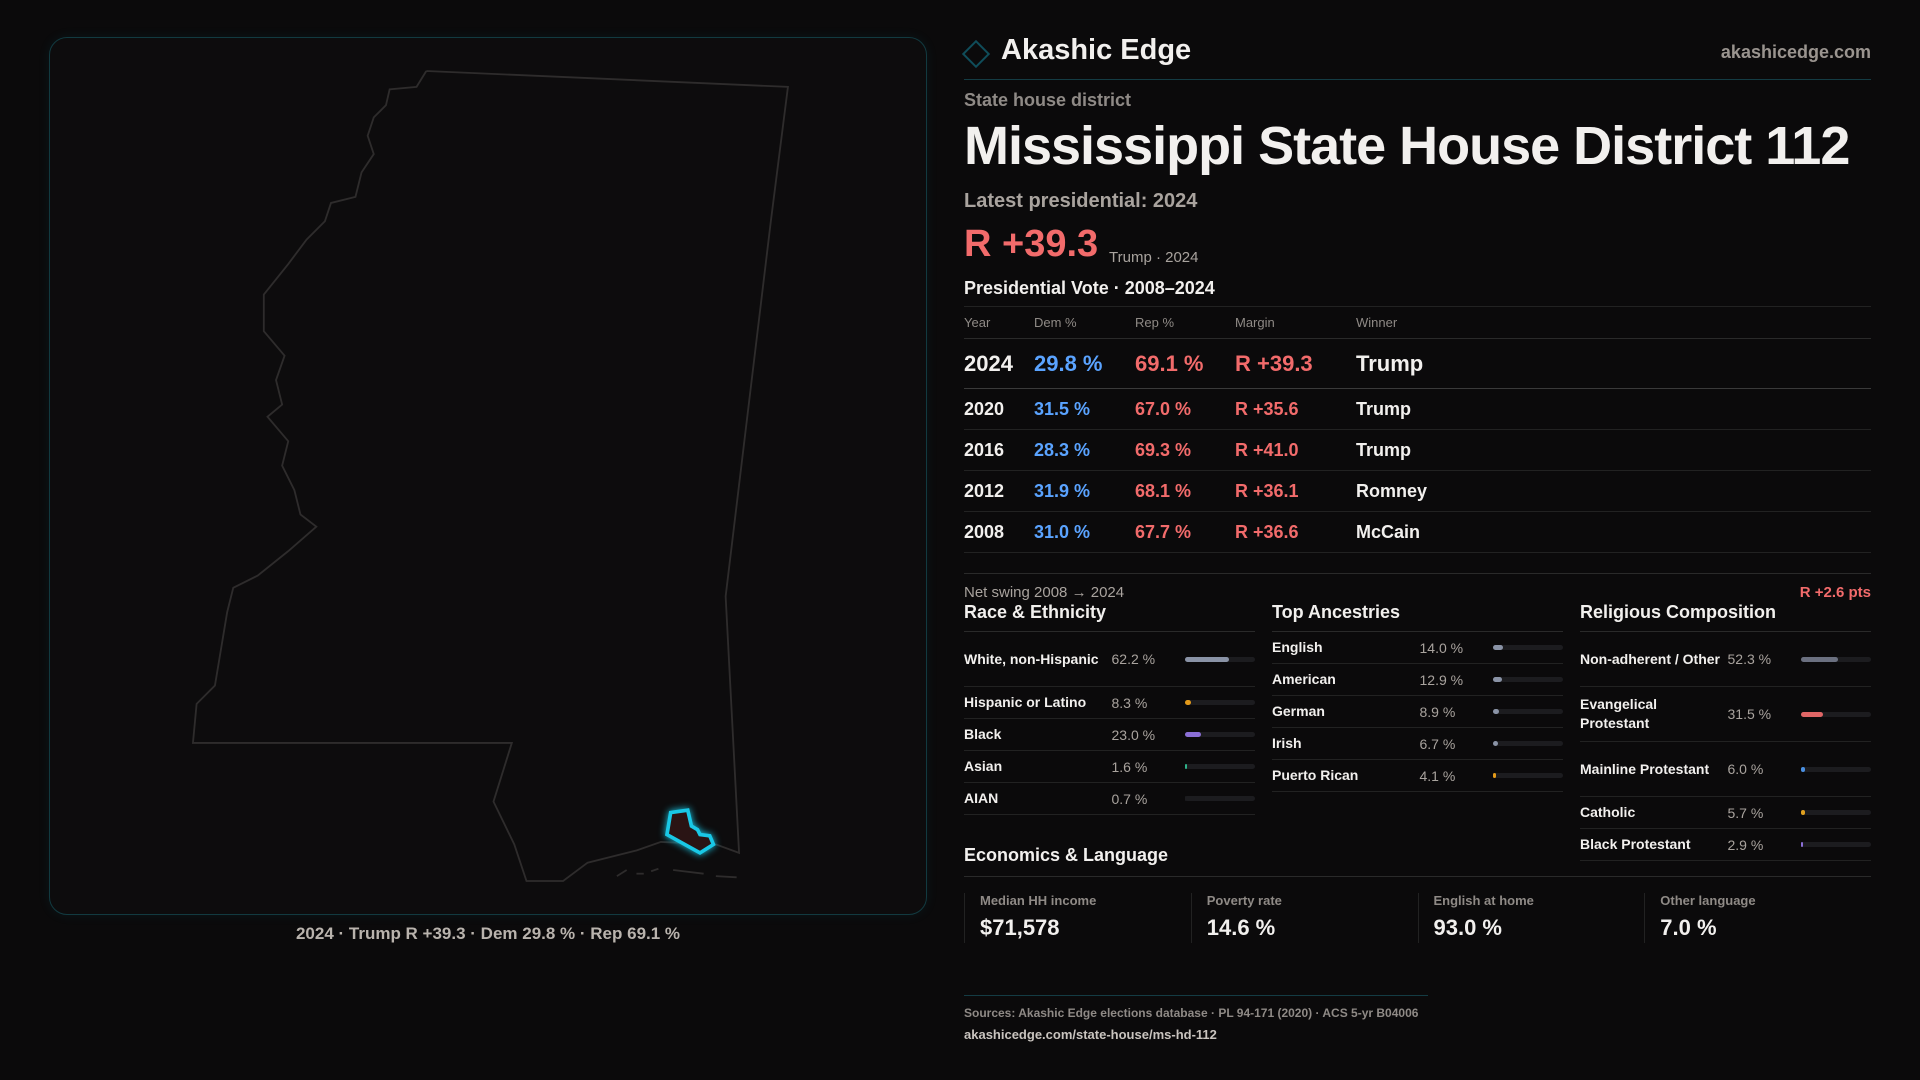  What do you see at coordinates (1745, 769) in the screenshot?
I see `item-value: 6.0 %` at bounding box center [1745, 769].